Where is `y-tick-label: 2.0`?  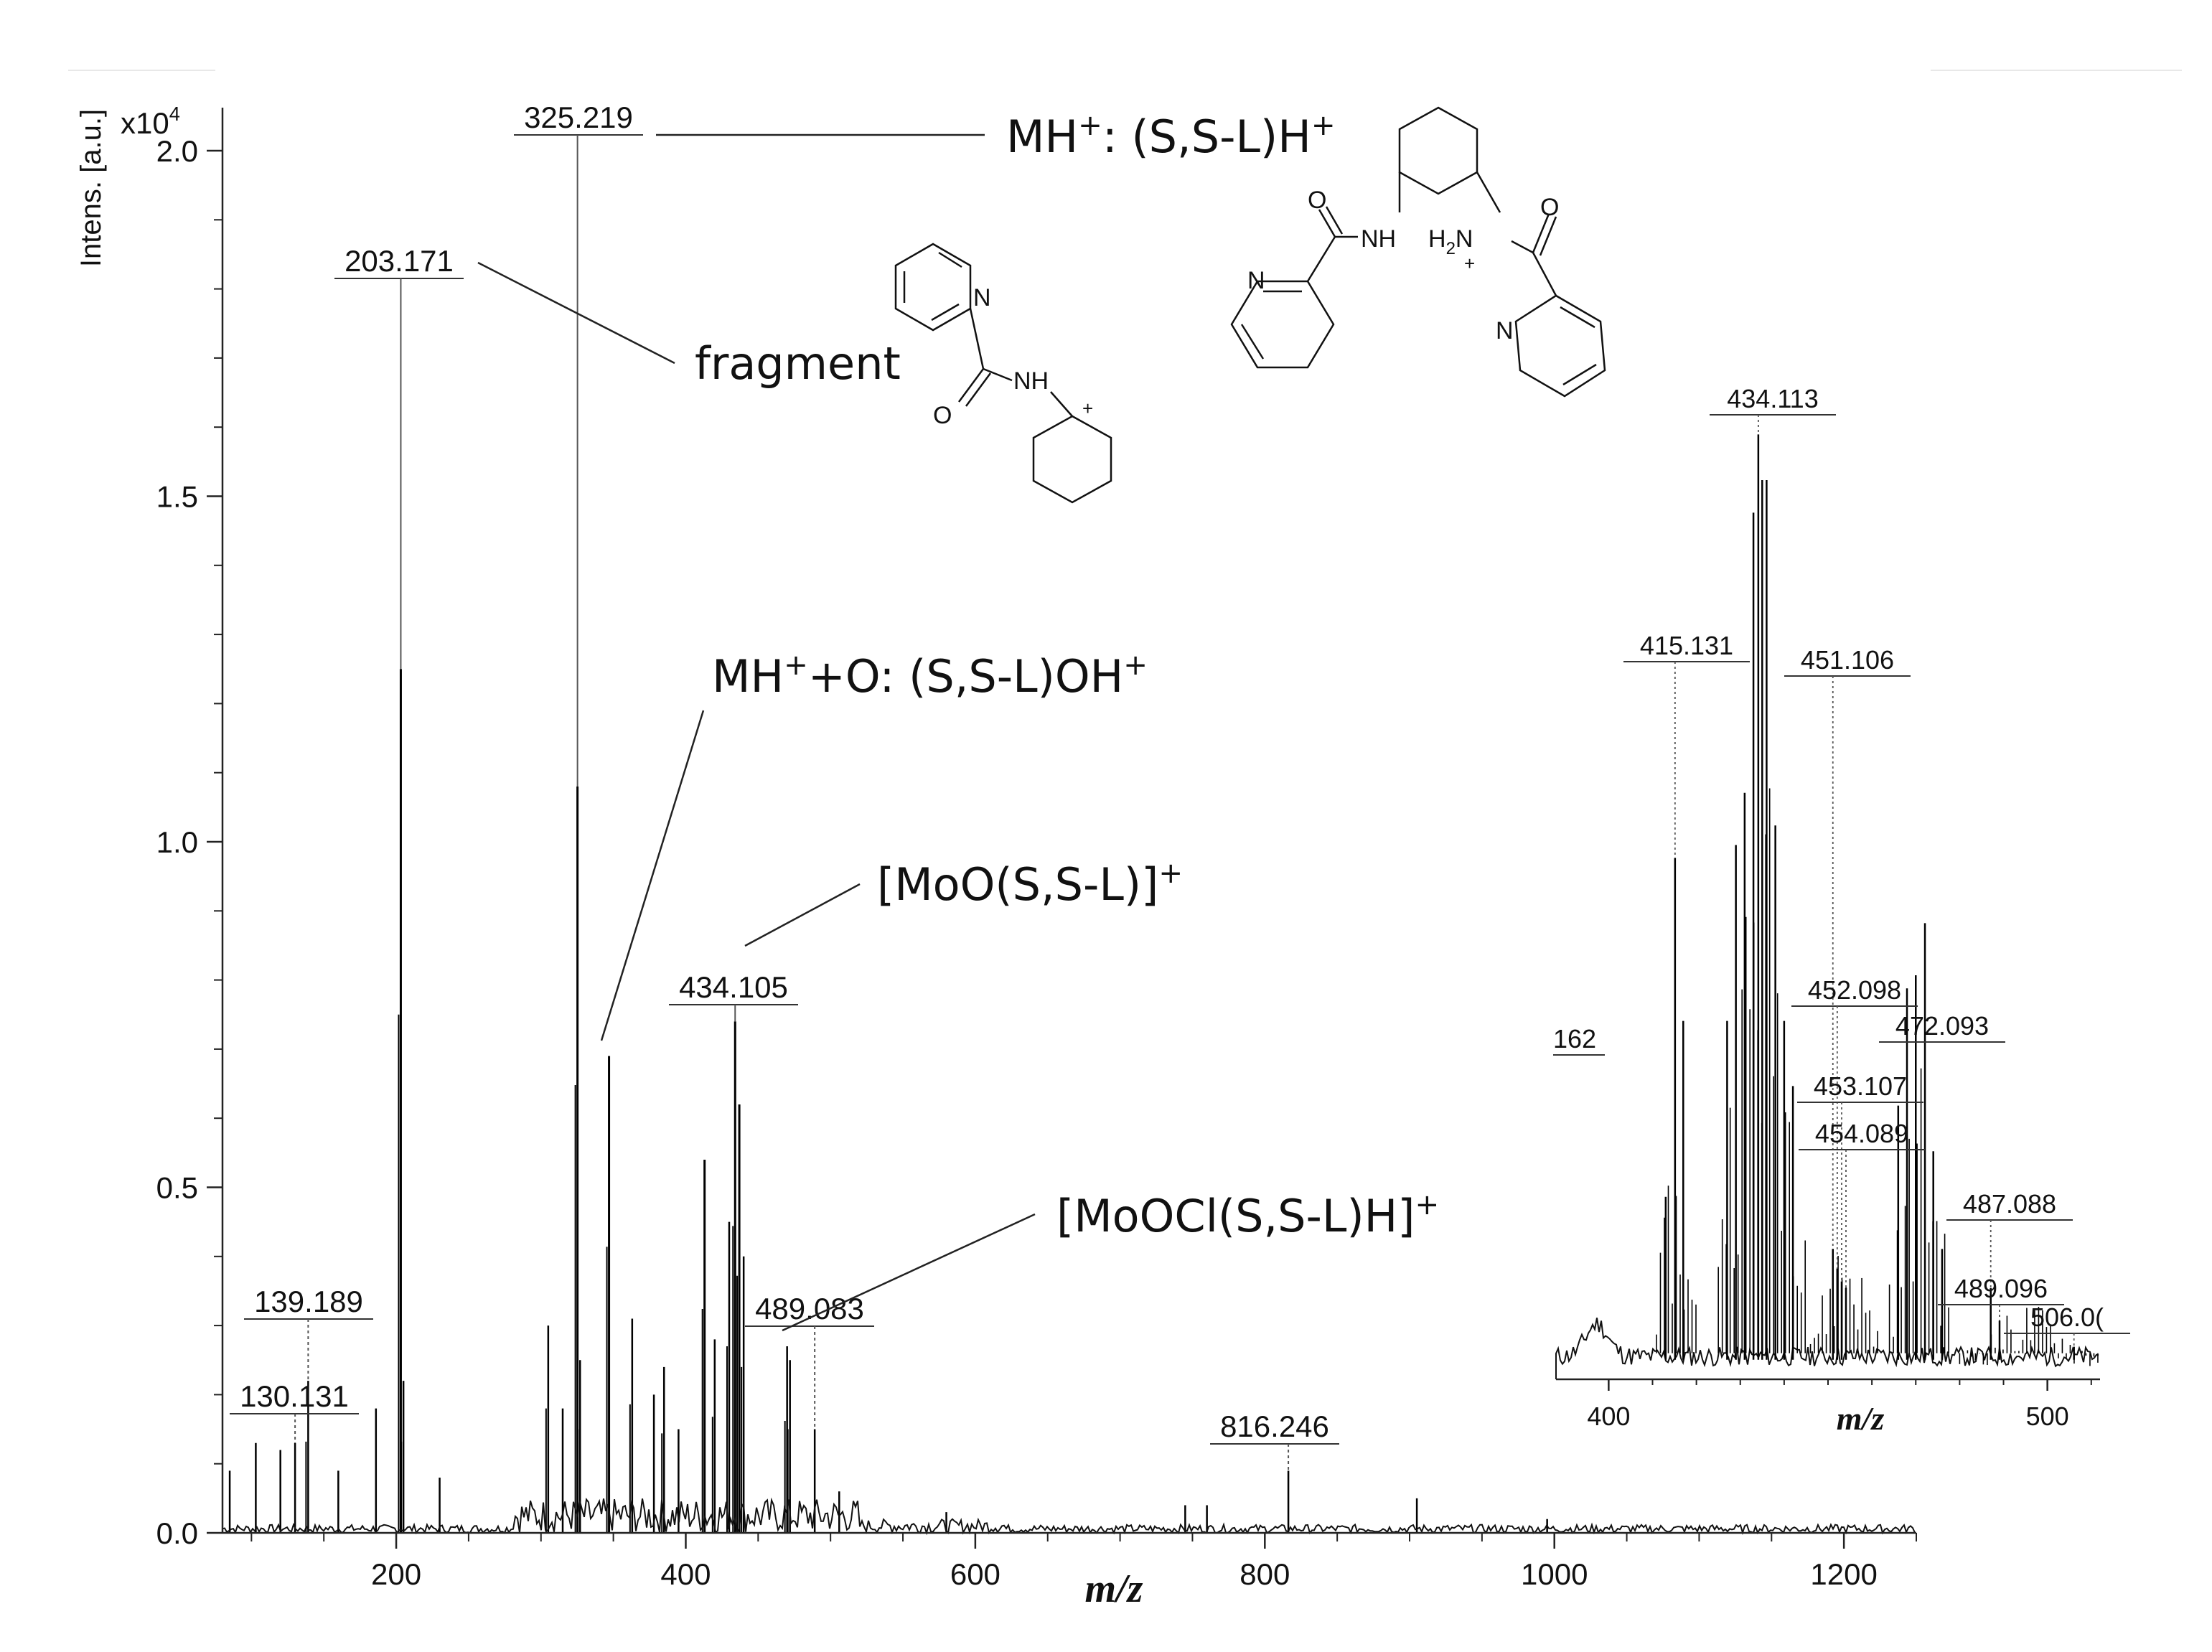
y-tick-label: 2.0 is located at coordinates (177, 151).